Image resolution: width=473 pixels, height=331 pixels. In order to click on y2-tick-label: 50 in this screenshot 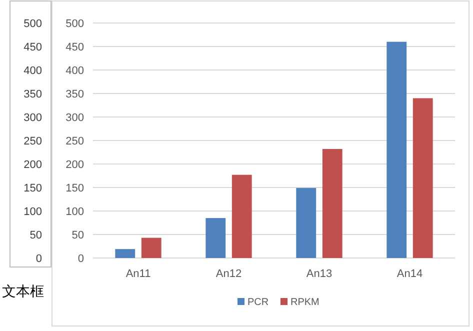, I will do `click(36, 236)`.